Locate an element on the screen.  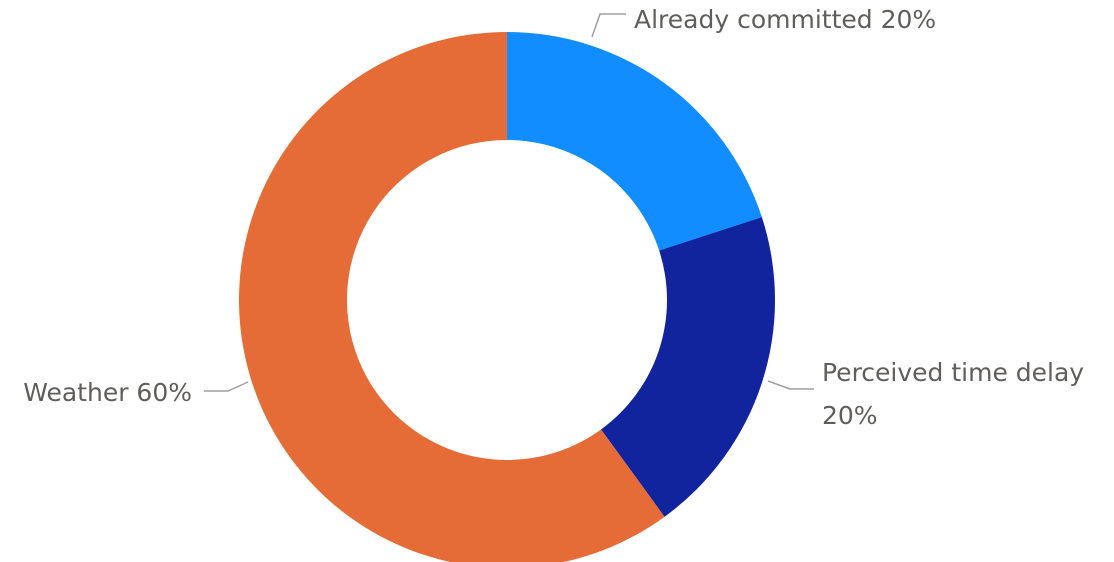
slice-already-committed is located at coordinates (634, 141).